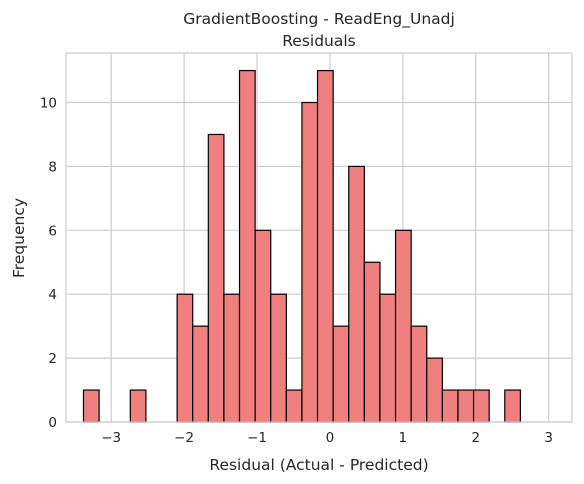  I want to click on x-tick-labels: −3 −2 −1 0 1 2 3, so click(327, 438).